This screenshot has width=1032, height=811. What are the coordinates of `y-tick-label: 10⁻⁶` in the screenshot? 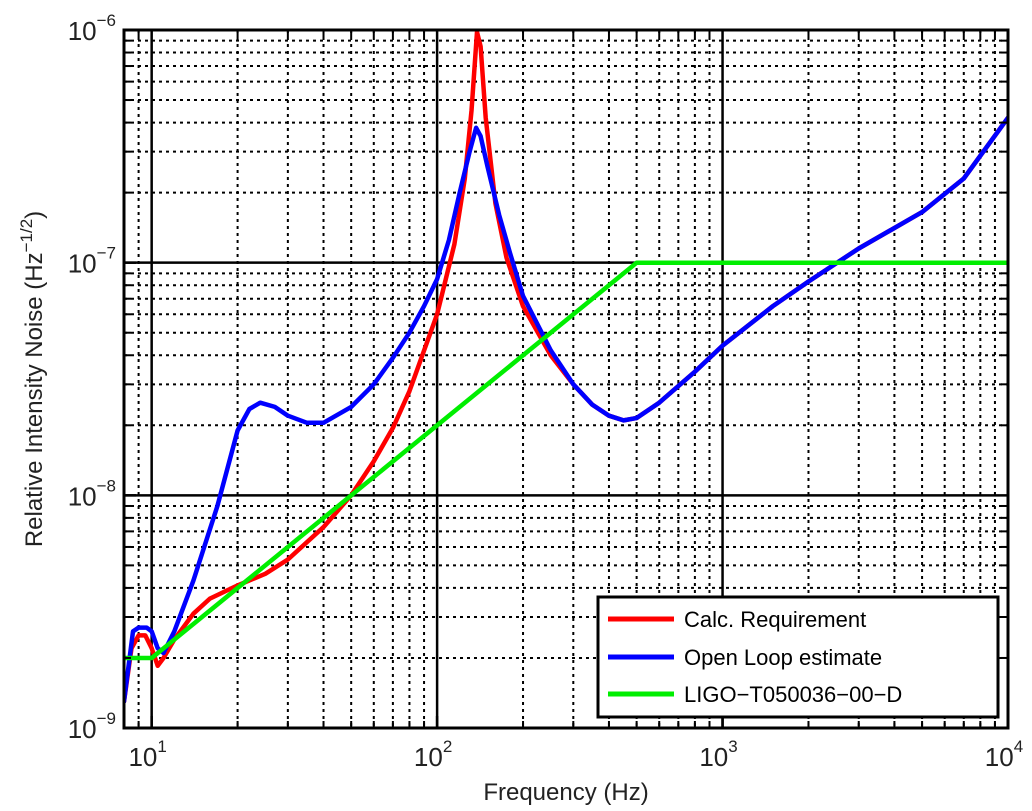 It's located at (92, 28).